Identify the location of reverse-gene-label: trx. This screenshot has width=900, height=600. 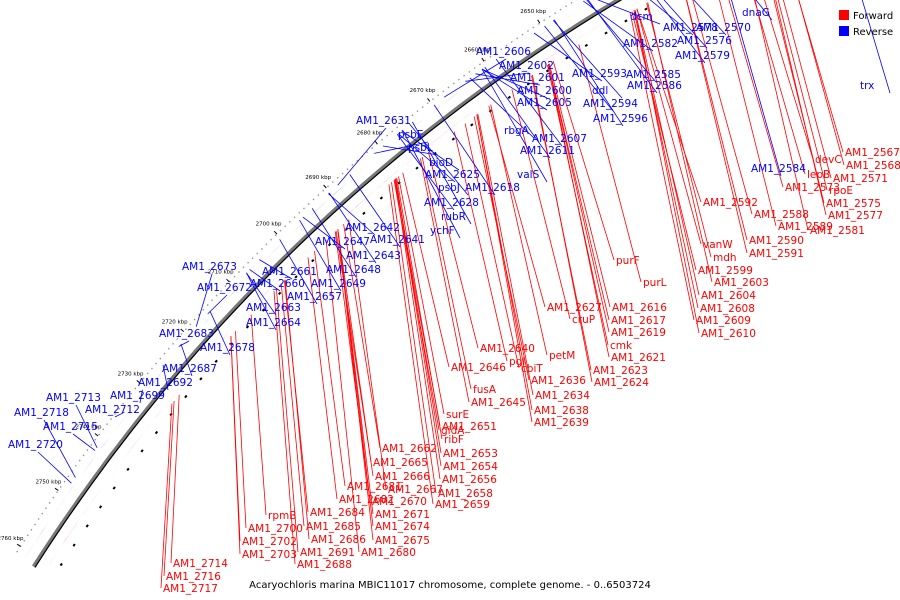
(867, 86).